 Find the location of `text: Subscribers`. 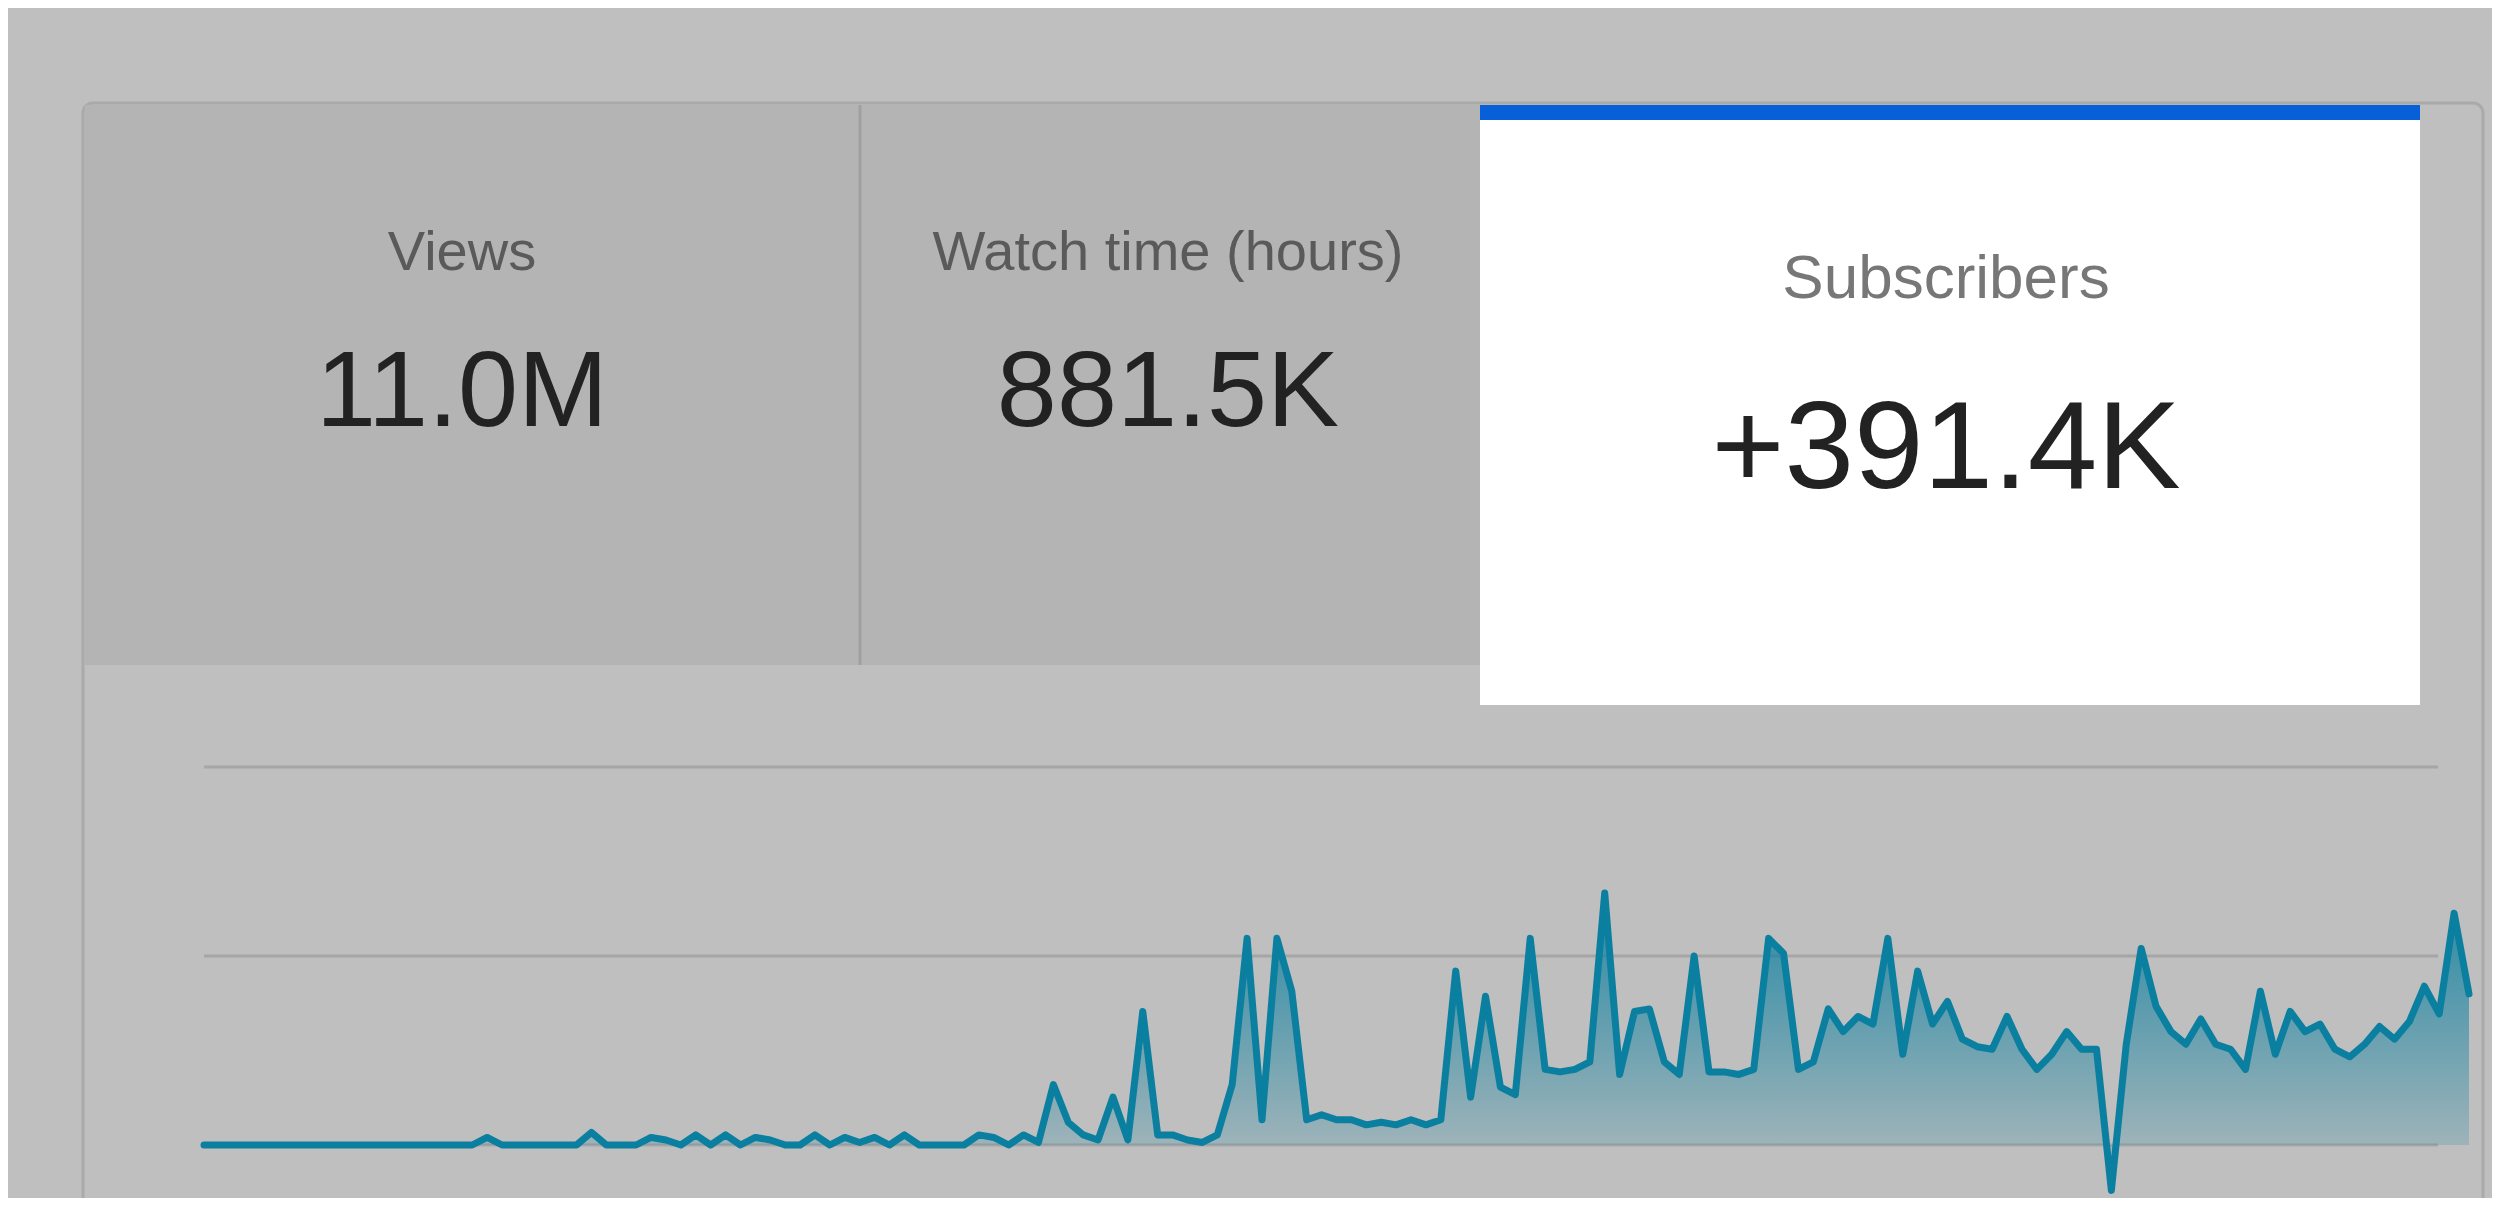

text: Subscribers is located at coordinates (1946, 276).